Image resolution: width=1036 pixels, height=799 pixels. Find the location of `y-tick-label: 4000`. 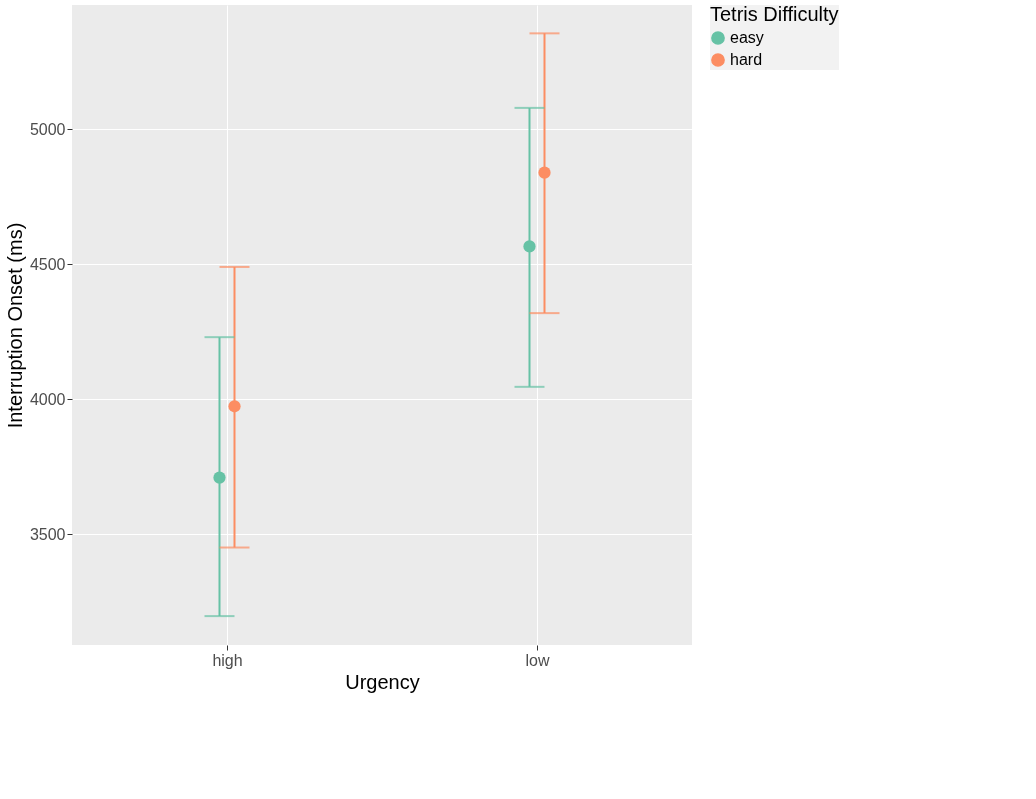

y-tick-label: 4000 is located at coordinates (47, 399).